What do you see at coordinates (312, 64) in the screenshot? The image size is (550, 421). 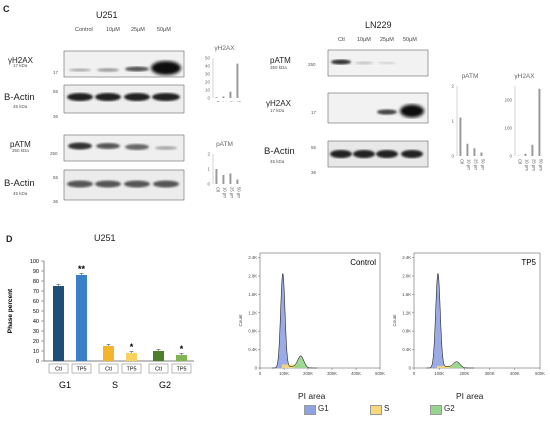 I see `ln229-blot1-marker: 250` at bounding box center [312, 64].